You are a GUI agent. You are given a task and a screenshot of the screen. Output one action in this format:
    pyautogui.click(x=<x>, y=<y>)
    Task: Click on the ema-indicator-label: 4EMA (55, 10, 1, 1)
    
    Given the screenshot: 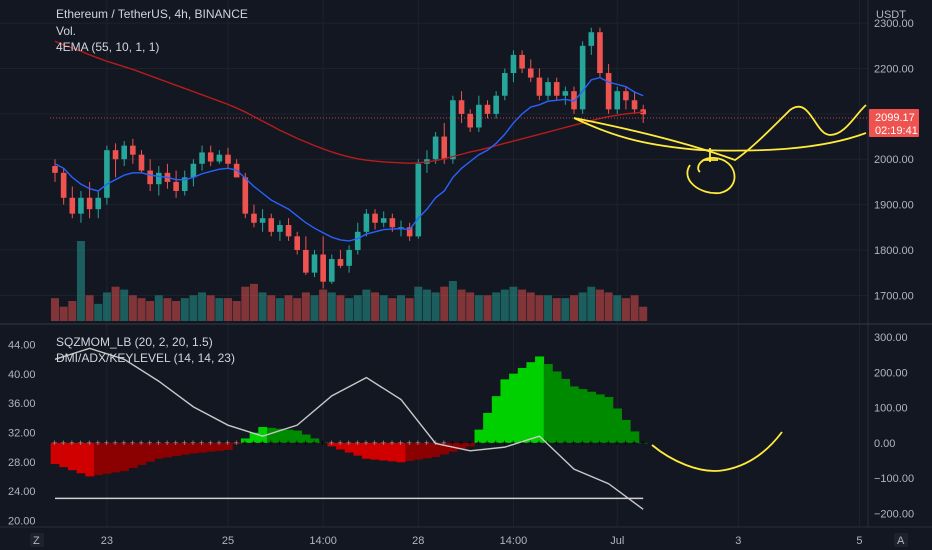 What is the action you would take?
    pyautogui.click(x=107, y=47)
    